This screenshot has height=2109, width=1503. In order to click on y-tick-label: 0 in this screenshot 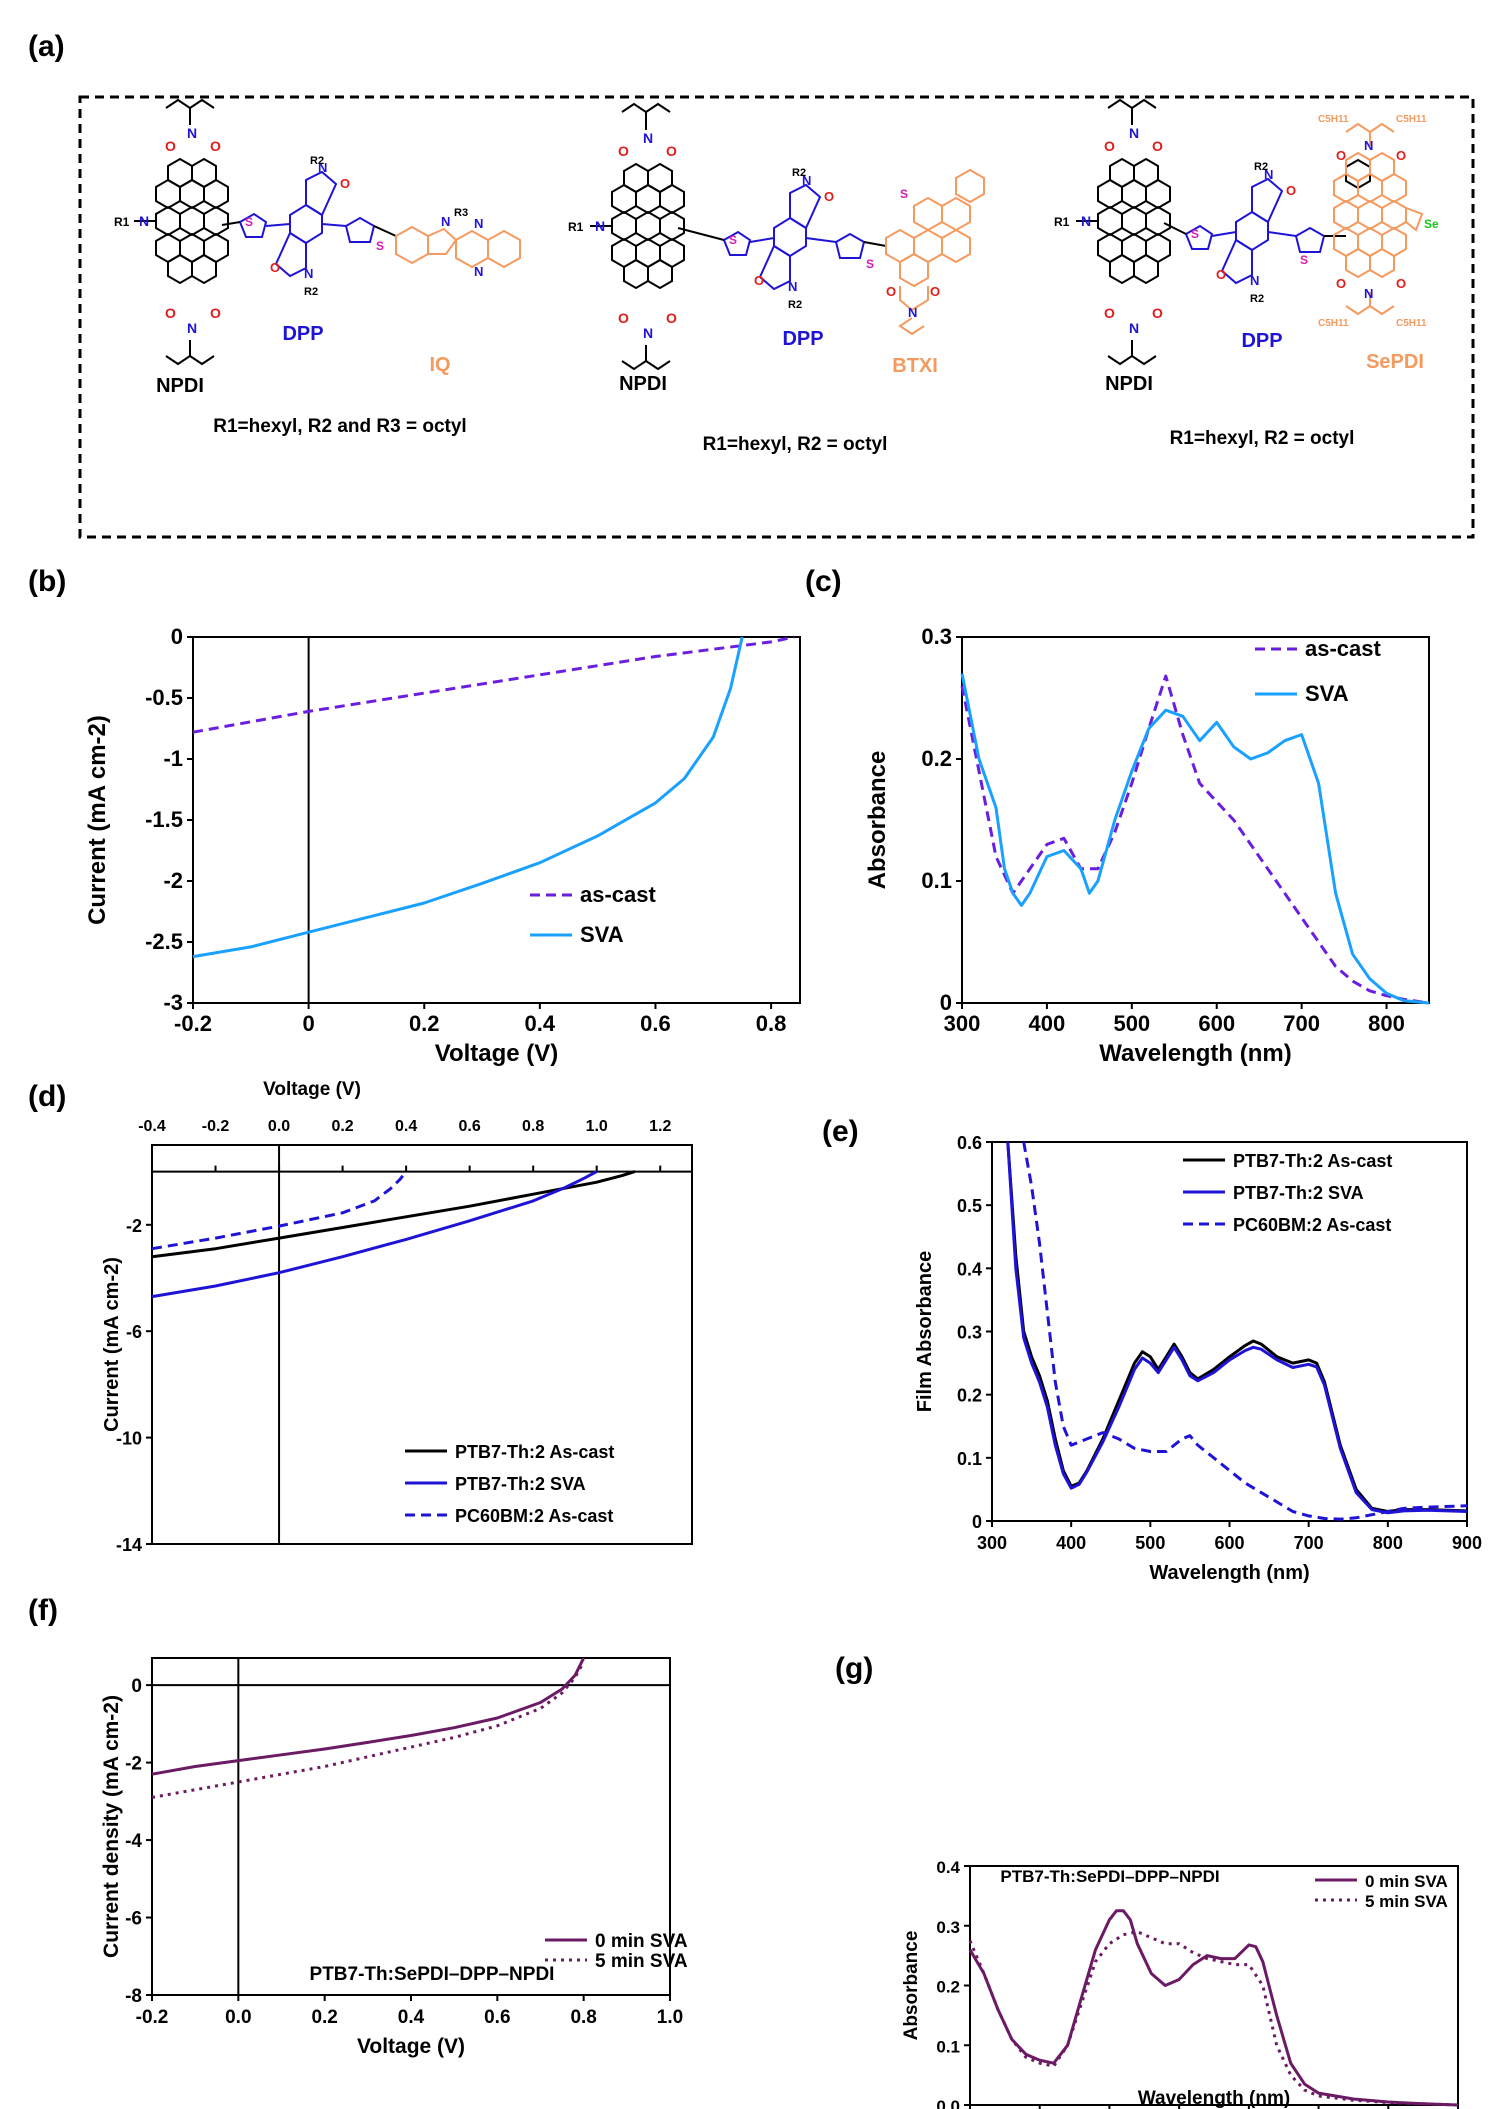, I will do `click(177, 636)`.